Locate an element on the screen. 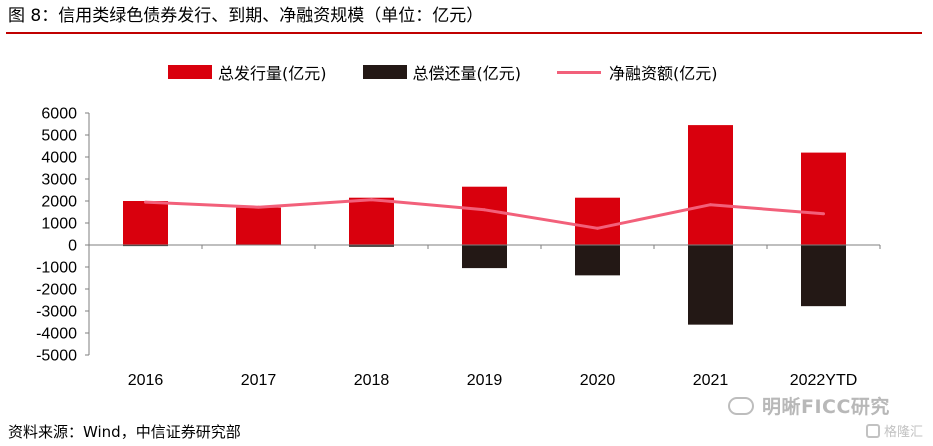  x-tick-label-2020: 2020 is located at coordinates (598, 380).